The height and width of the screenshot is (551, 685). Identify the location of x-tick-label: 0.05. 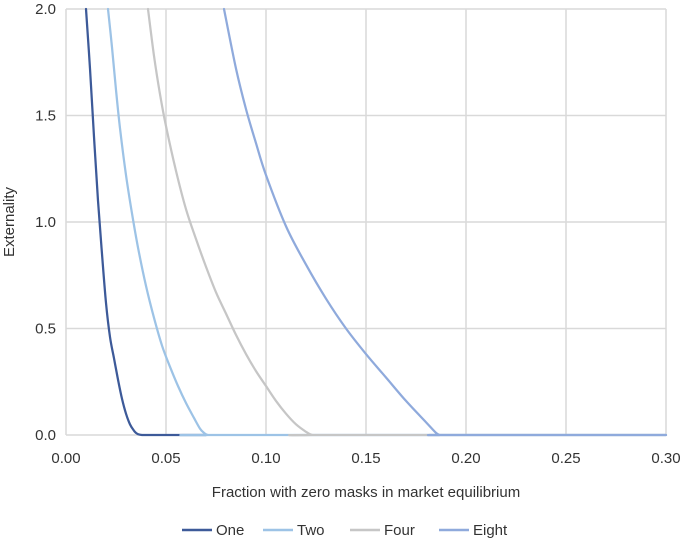
(165, 458).